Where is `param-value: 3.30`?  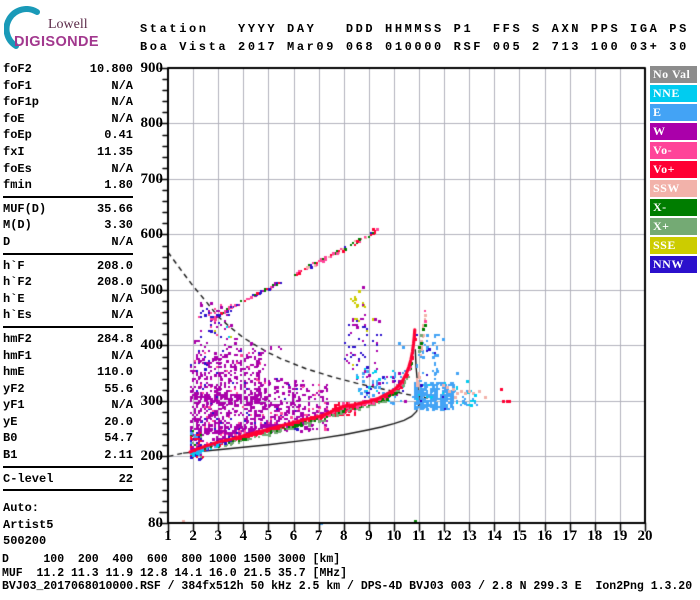
param-value: 3.30 is located at coordinates (118, 225).